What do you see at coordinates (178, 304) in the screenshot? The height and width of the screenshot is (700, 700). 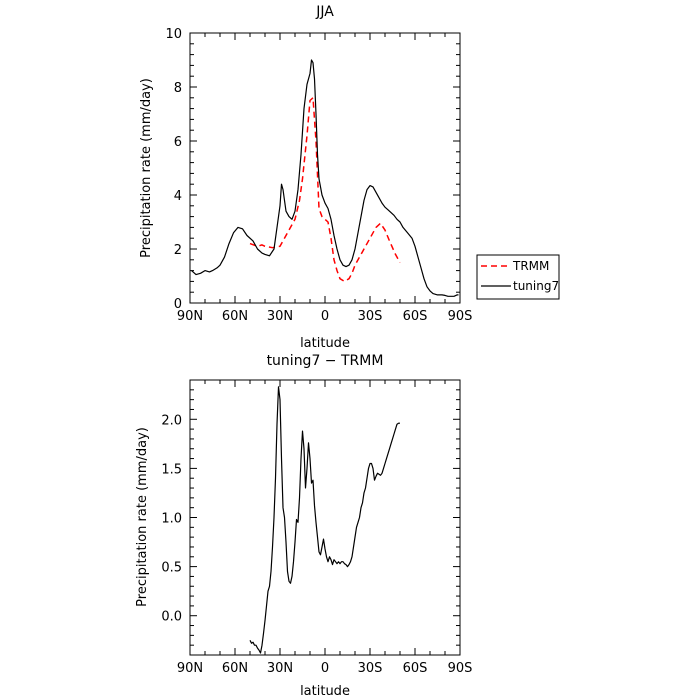 I see `y-tick-label: 0` at bounding box center [178, 304].